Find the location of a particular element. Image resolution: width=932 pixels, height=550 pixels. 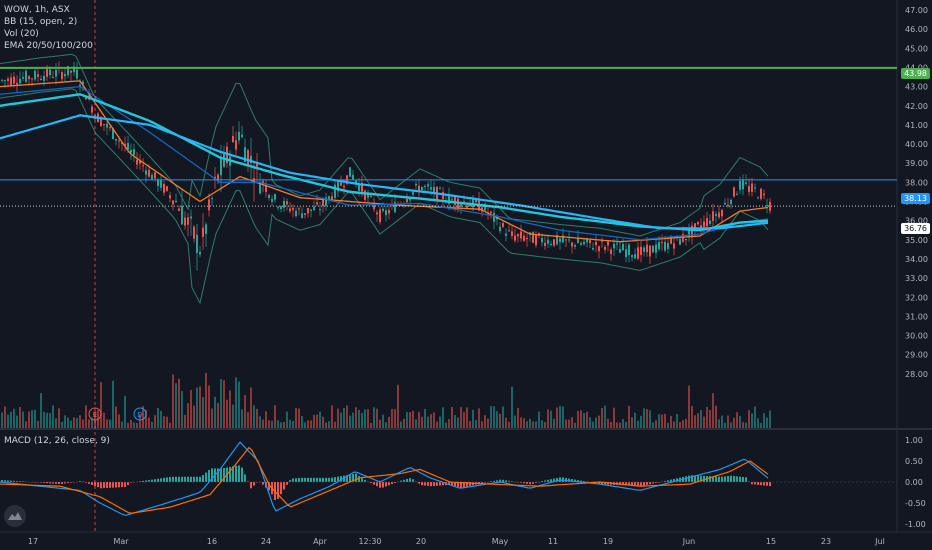

tradingview-logo is located at coordinates (15, 516).